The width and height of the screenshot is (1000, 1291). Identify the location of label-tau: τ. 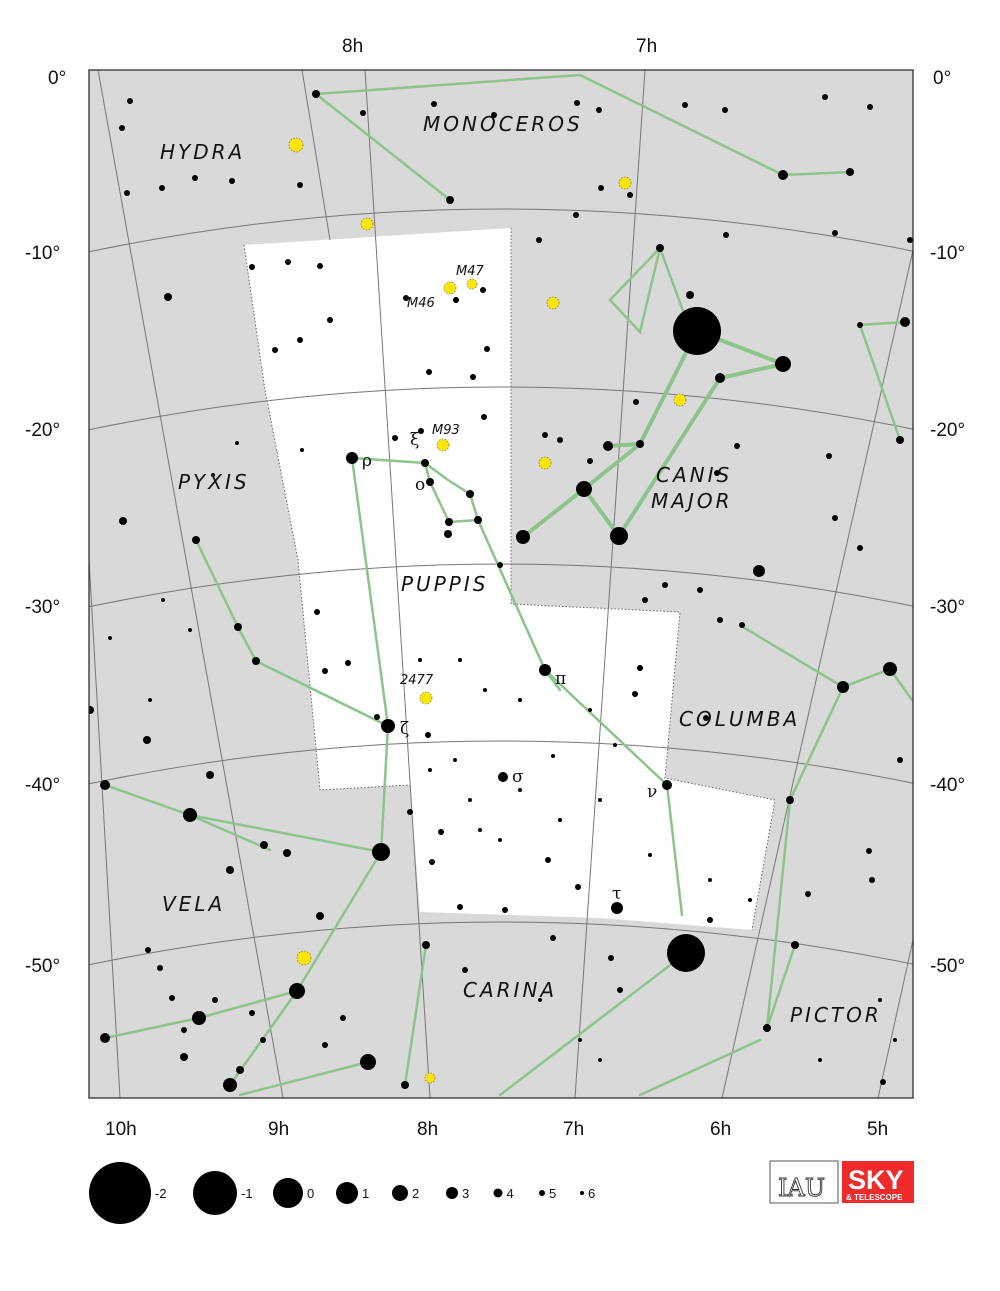
(616, 894).